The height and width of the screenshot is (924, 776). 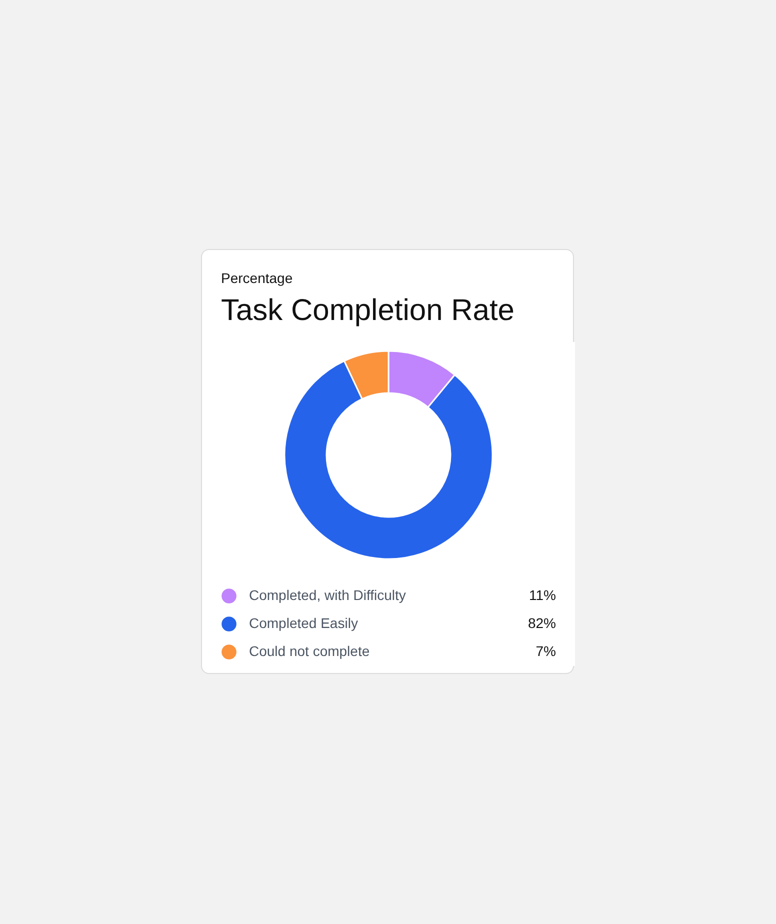 I want to click on legend-label: Completed Easily, so click(x=303, y=623).